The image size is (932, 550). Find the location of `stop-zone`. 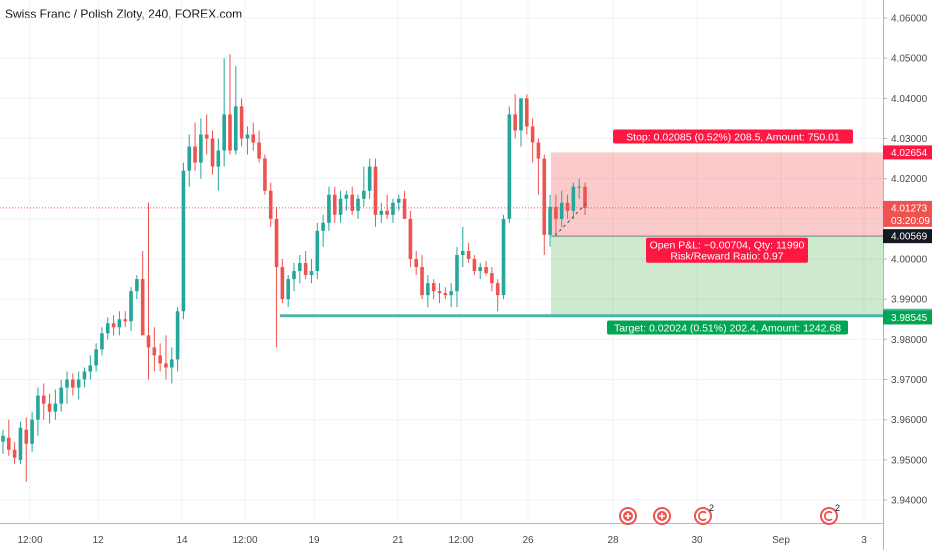

stop-zone is located at coordinates (717, 194).